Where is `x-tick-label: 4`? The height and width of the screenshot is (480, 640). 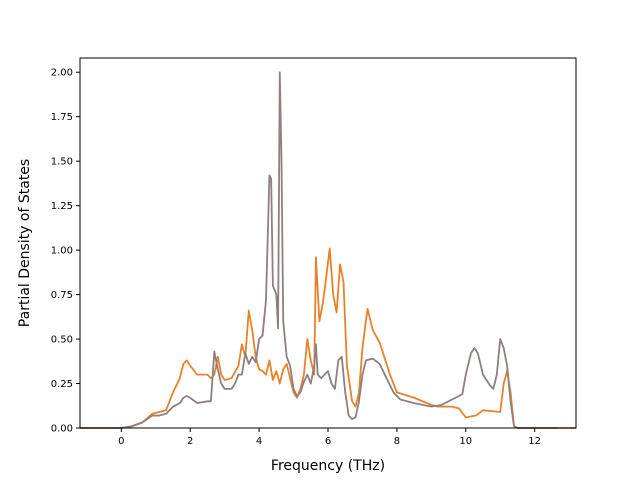 x-tick-label: 4 is located at coordinates (259, 441).